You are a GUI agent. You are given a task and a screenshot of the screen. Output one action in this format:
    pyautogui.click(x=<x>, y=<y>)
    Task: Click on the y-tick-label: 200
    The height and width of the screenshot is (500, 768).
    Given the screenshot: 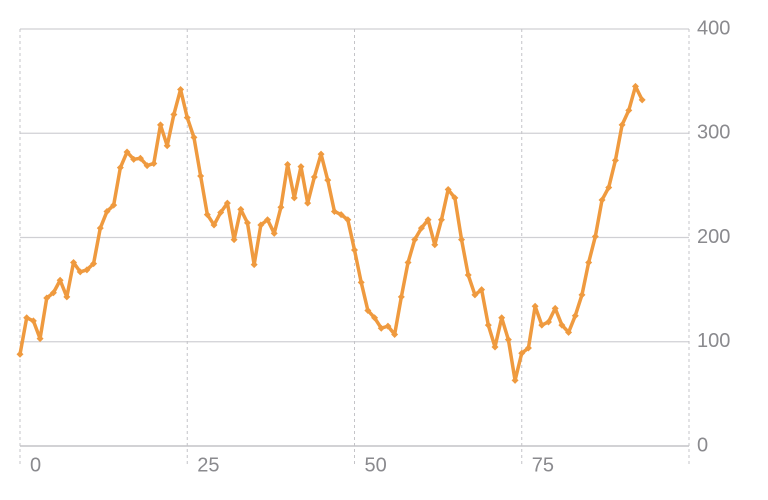 What is the action you would take?
    pyautogui.click(x=713, y=237)
    